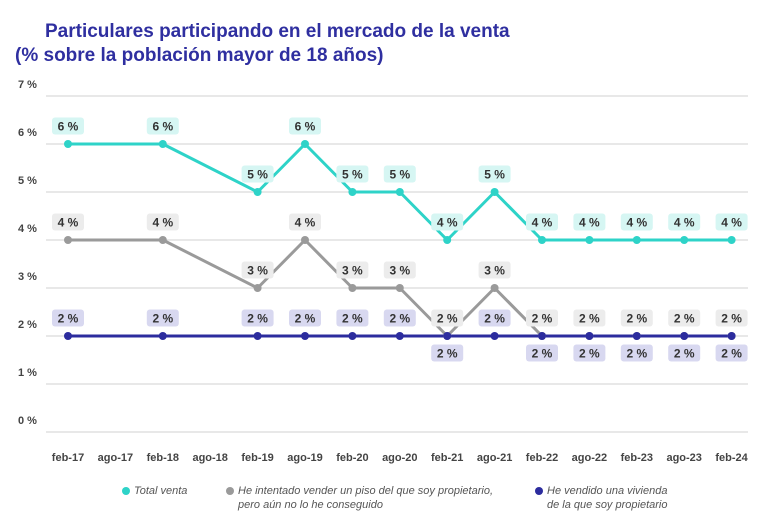 This screenshot has height=531, width=768. I want to click on x-tick-label: feb-23, so click(637, 458).